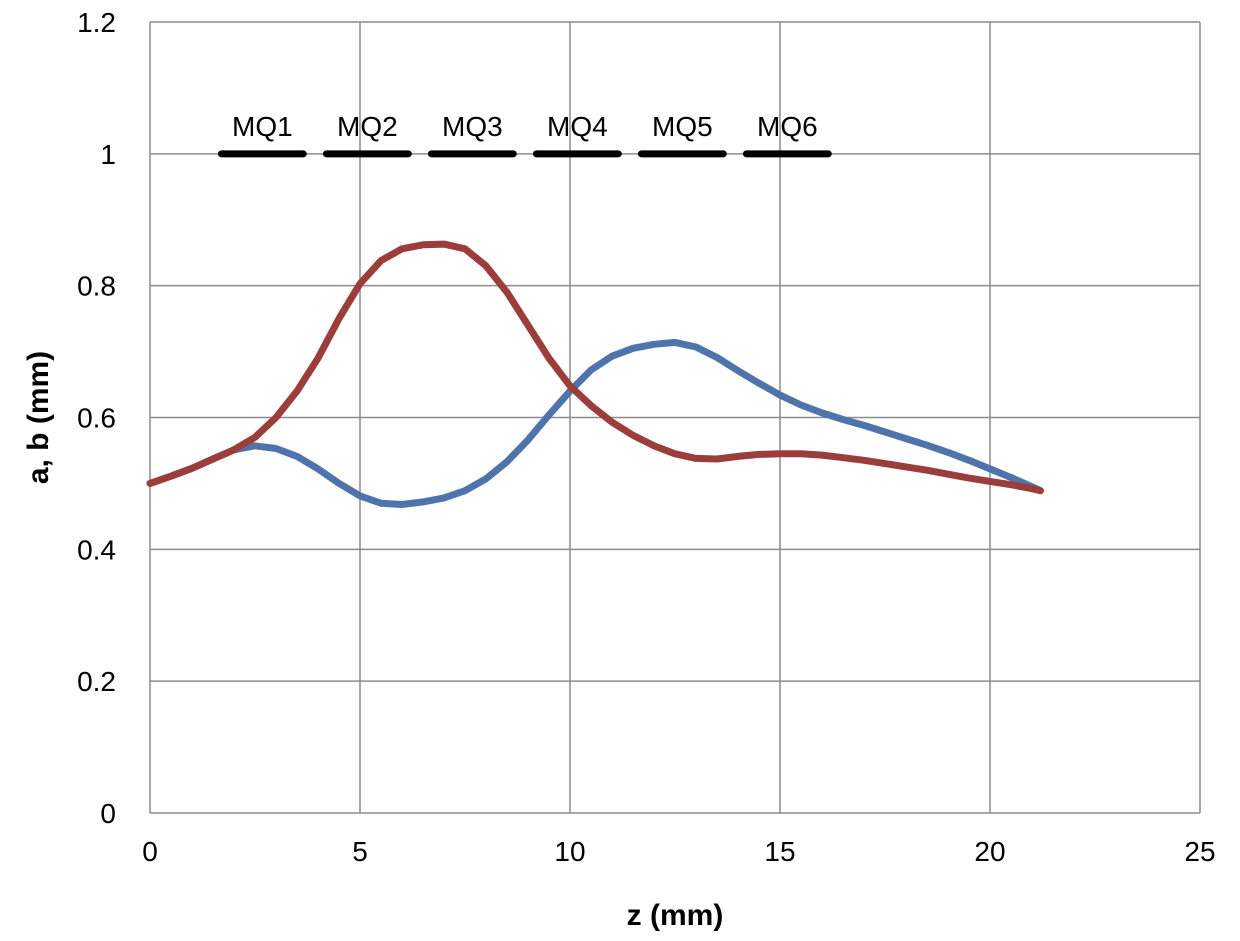 This screenshot has width=1240, height=941. What do you see at coordinates (1199, 851) in the screenshot?
I see `x-tick-label: 25` at bounding box center [1199, 851].